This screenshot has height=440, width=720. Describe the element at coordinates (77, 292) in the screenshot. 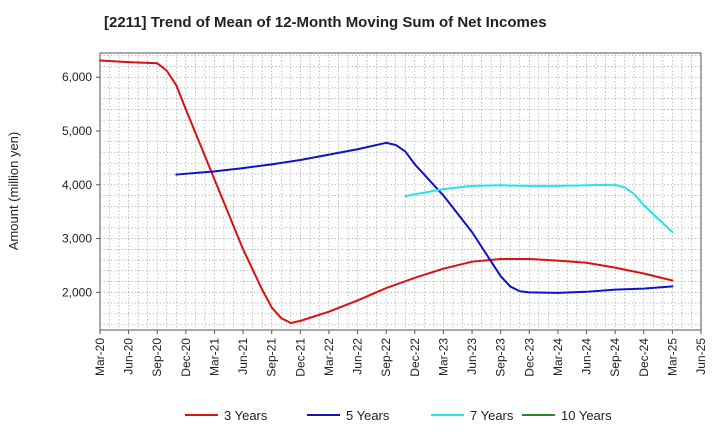

I see `y-tick-label: 2,000` at that location.